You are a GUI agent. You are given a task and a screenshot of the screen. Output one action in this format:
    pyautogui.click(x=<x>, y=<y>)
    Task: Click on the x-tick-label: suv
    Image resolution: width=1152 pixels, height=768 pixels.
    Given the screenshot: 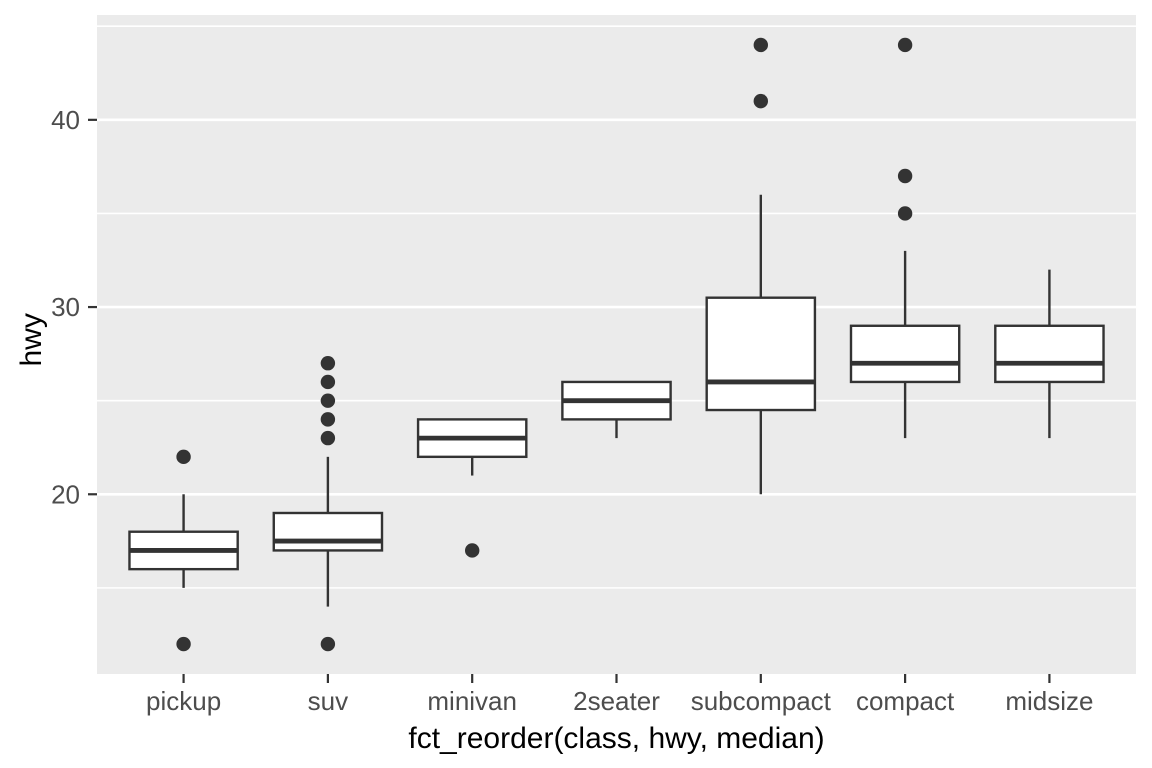 What is the action you would take?
    pyautogui.click(x=328, y=701)
    